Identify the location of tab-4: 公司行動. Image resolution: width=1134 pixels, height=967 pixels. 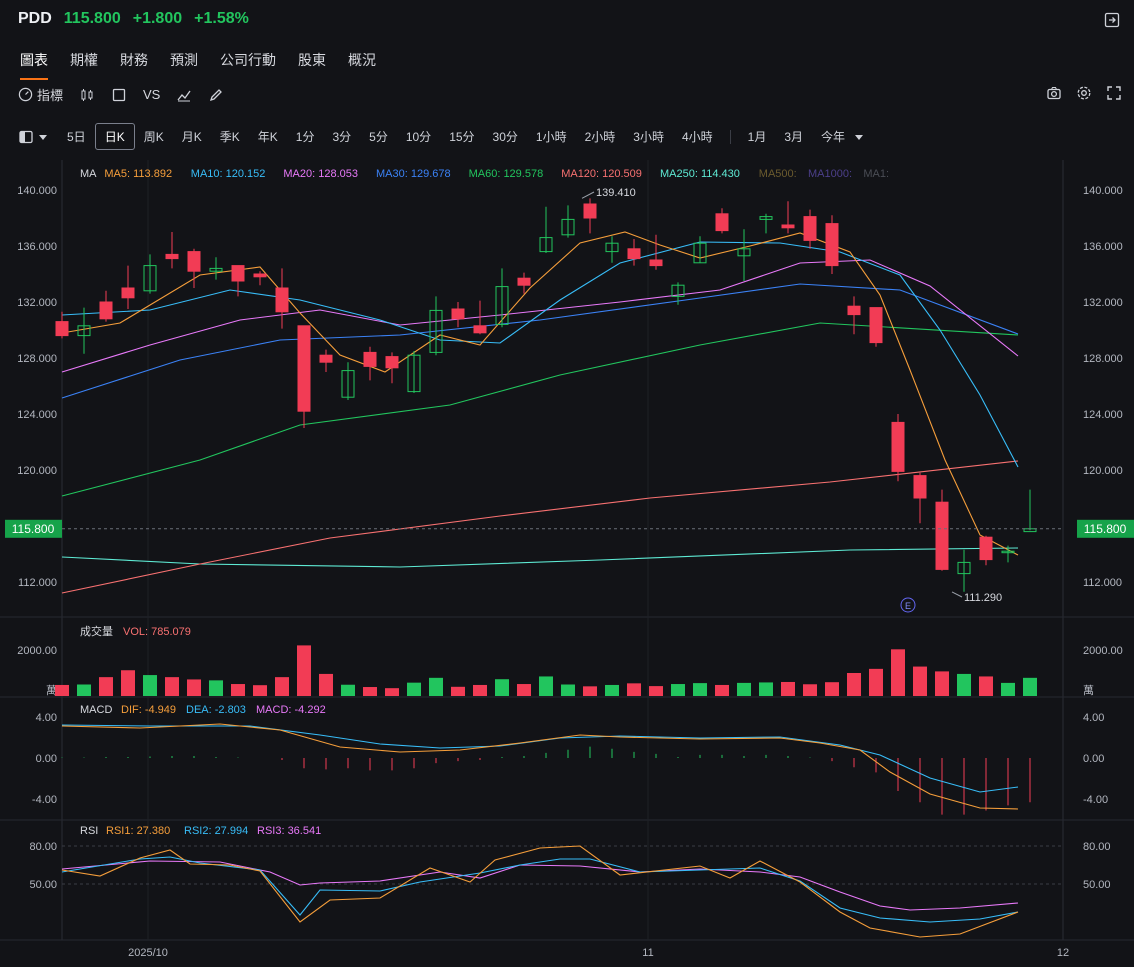
(248, 60).